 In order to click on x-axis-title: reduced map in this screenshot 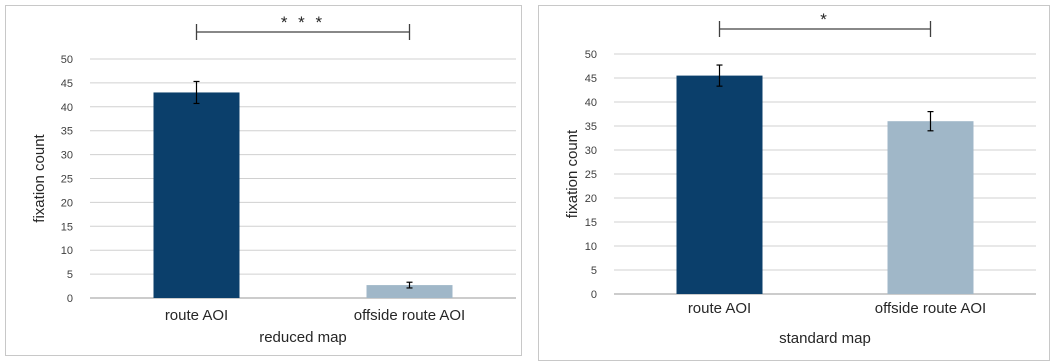, I will do `click(303, 337)`.